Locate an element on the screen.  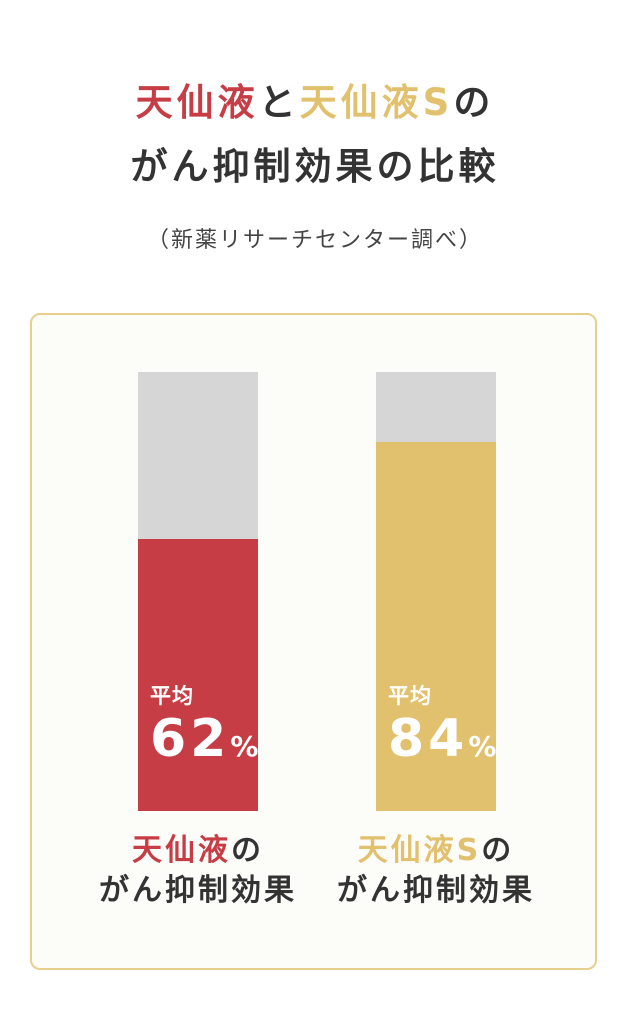
chart-title-line1: 天仙液と天仙液Sの is located at coordinates (315, 102).